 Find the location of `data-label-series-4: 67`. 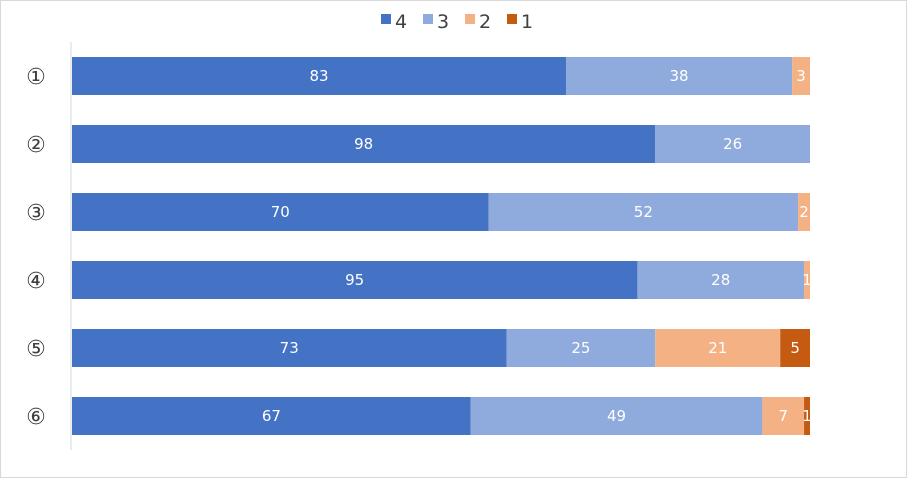

data-label-series-4: 67 is located at coordinates (271, 416).